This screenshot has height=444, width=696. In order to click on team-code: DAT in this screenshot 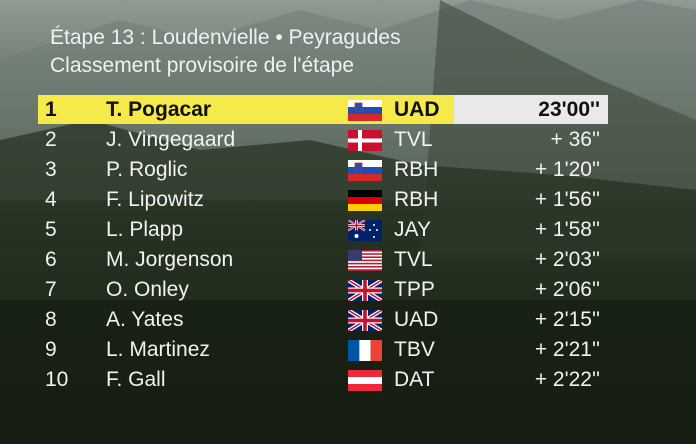, I will do `click(414, 379)`.